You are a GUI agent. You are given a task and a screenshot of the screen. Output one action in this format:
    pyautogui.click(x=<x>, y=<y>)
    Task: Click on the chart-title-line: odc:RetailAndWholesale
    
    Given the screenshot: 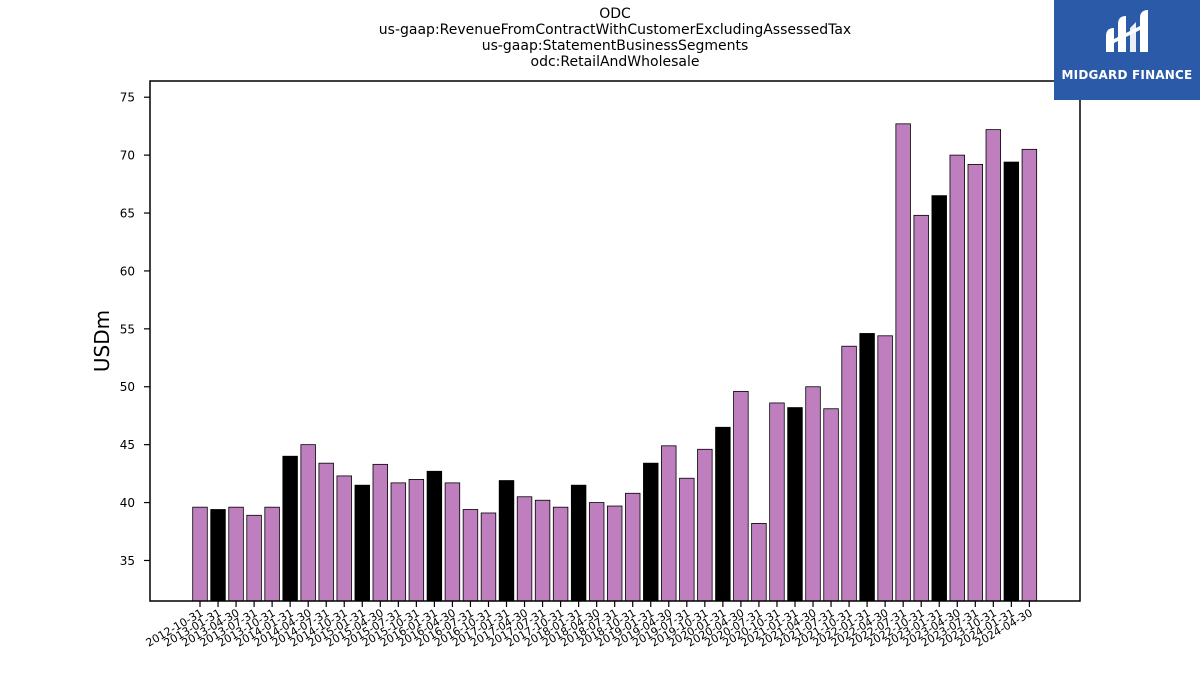 What is the action you would take?
    pyautogui.click(x=615, y=62)
    